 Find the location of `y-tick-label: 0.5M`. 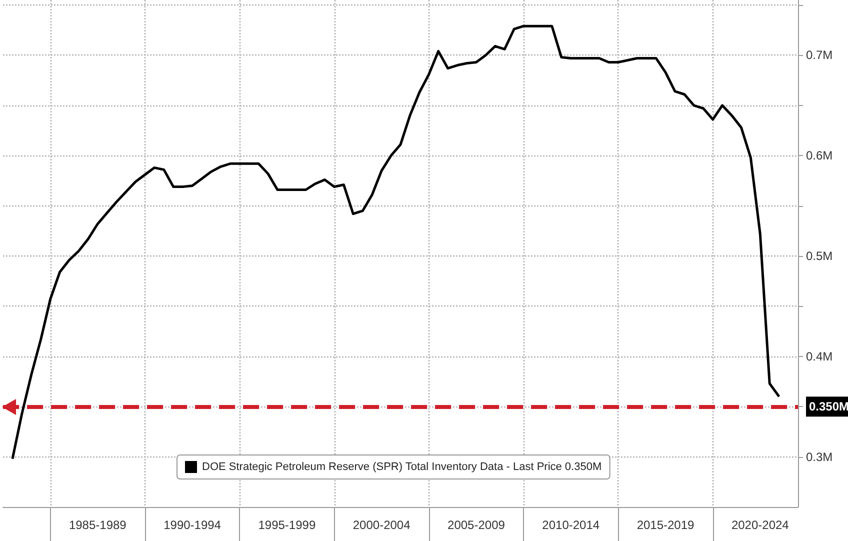

y-tick-label: 0.5M is located at coordinates (819, 256).